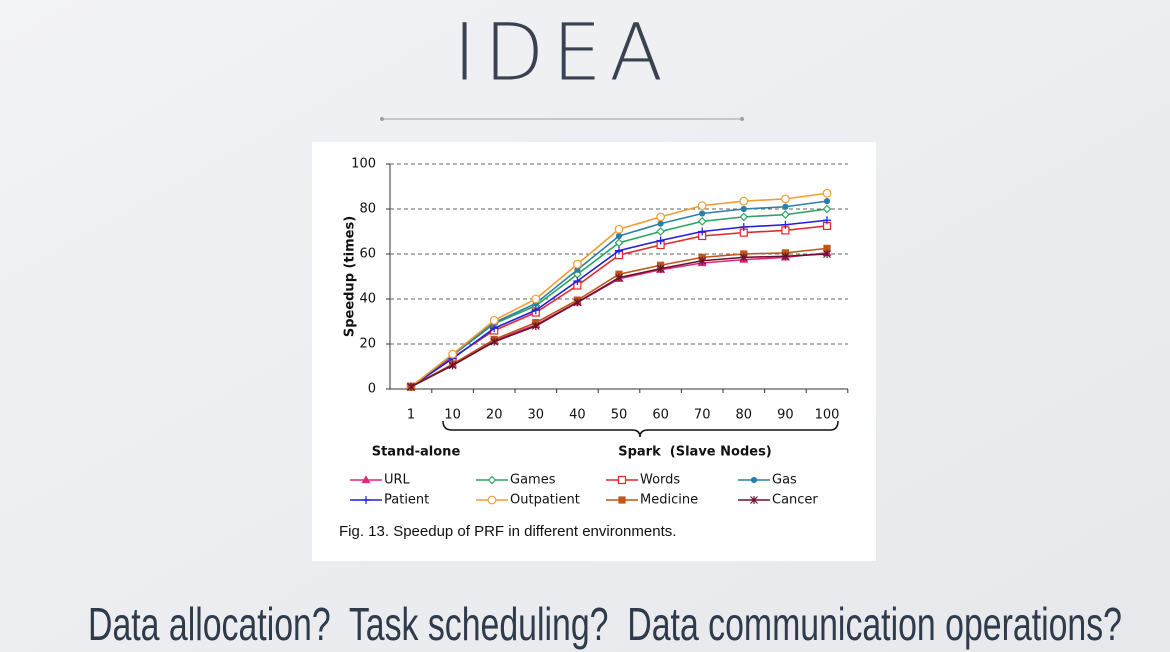 The image size is (1170, 652). I want to click on x-tick-label: 90, so click(785, 415).